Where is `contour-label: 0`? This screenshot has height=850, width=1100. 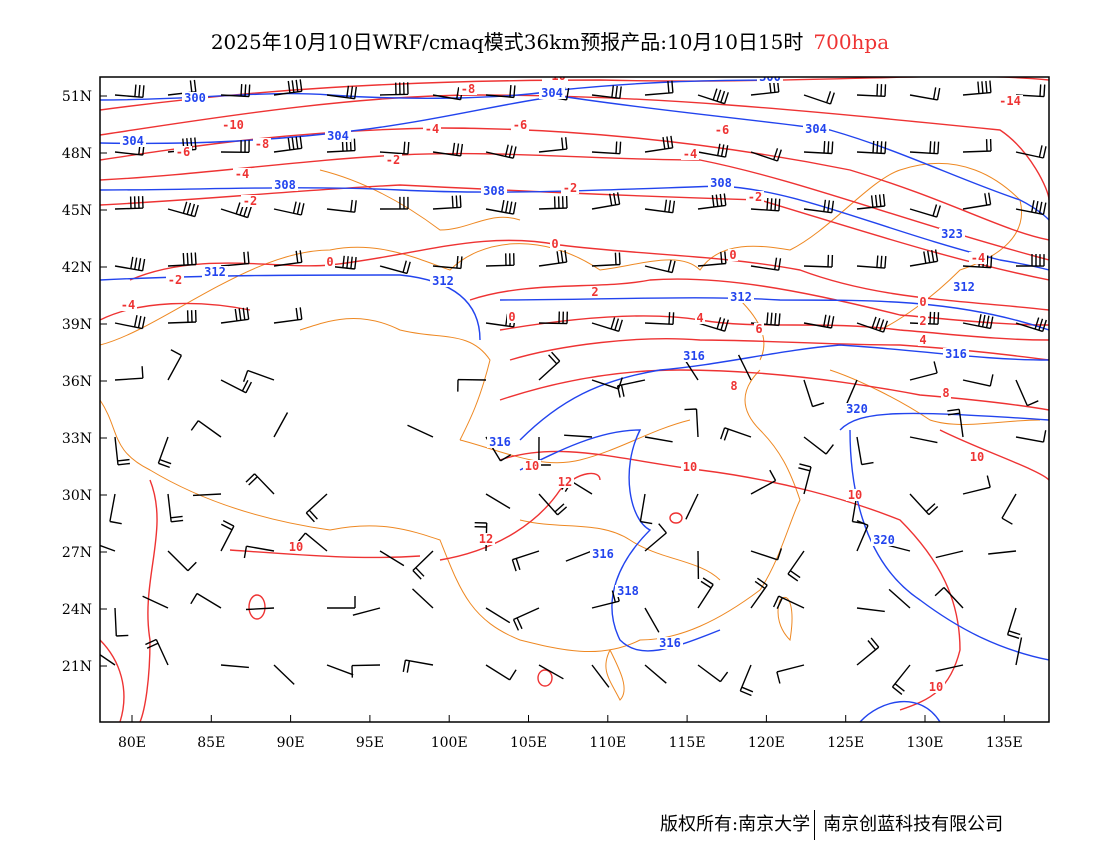 contour-label: 0 is located at coordinates (329, 262).